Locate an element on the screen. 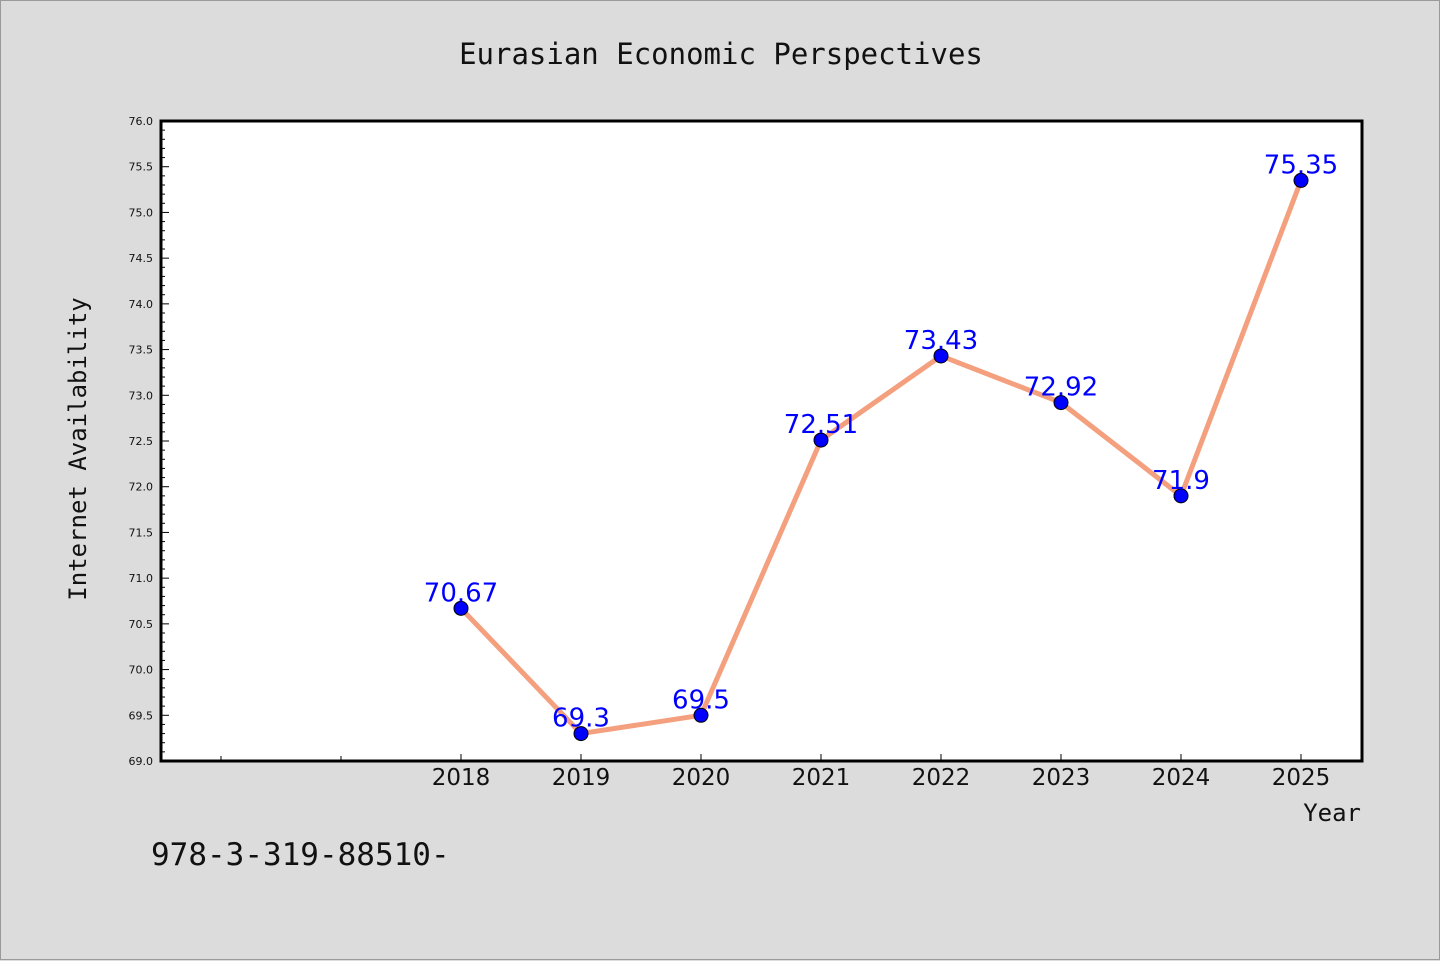  y-tick-label: 70.5 is located at coordinates (141, 624).